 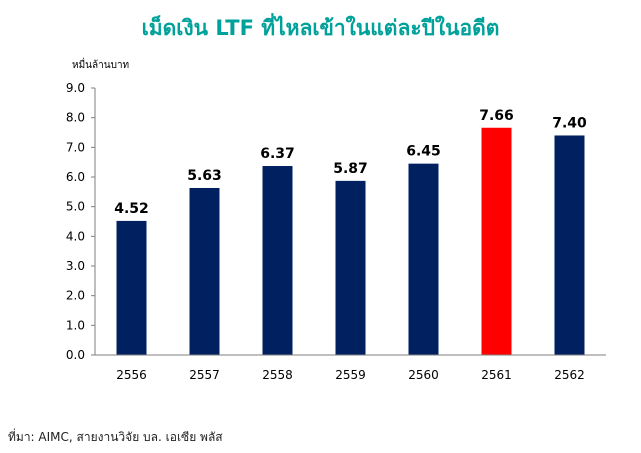 I want to click on x-tick-label-2561: 2561, so click(x=496, y=375).